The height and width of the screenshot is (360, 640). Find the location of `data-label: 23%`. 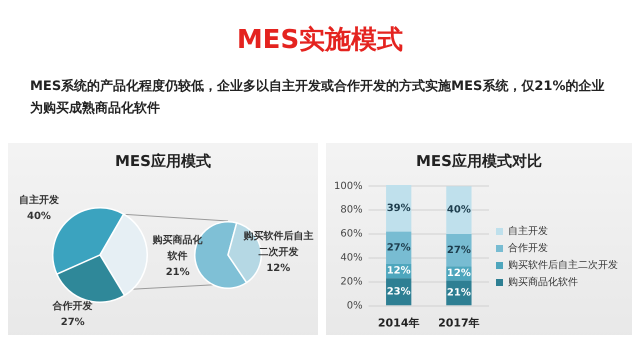

data-label: 23% is located at coordinates (398, 292).